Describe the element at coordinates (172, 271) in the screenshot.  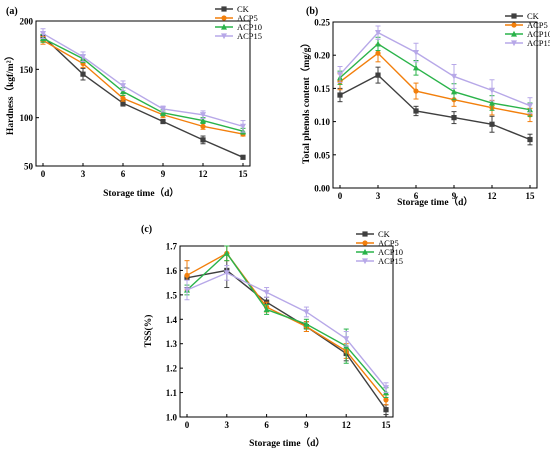
I see `y-tick-label-c: 1.6` at that location.